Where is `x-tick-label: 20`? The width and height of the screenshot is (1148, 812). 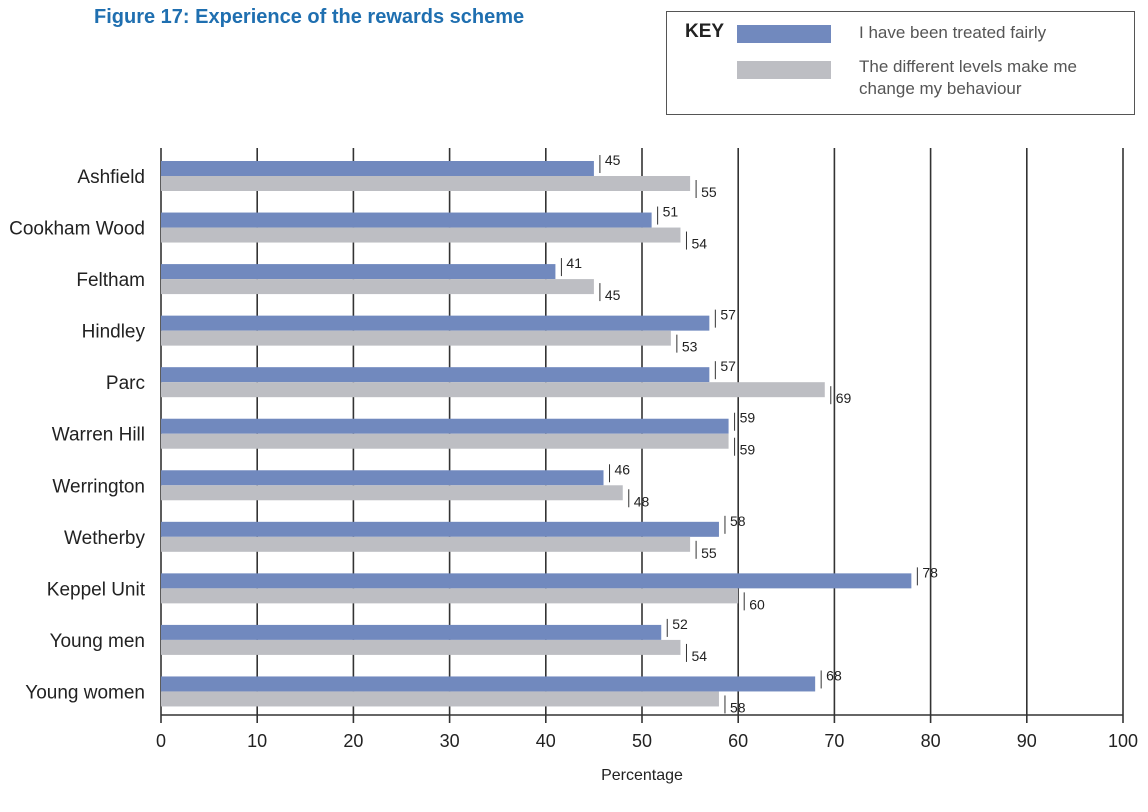
x-tick-label: 20 is located at coordinates (353, 741).